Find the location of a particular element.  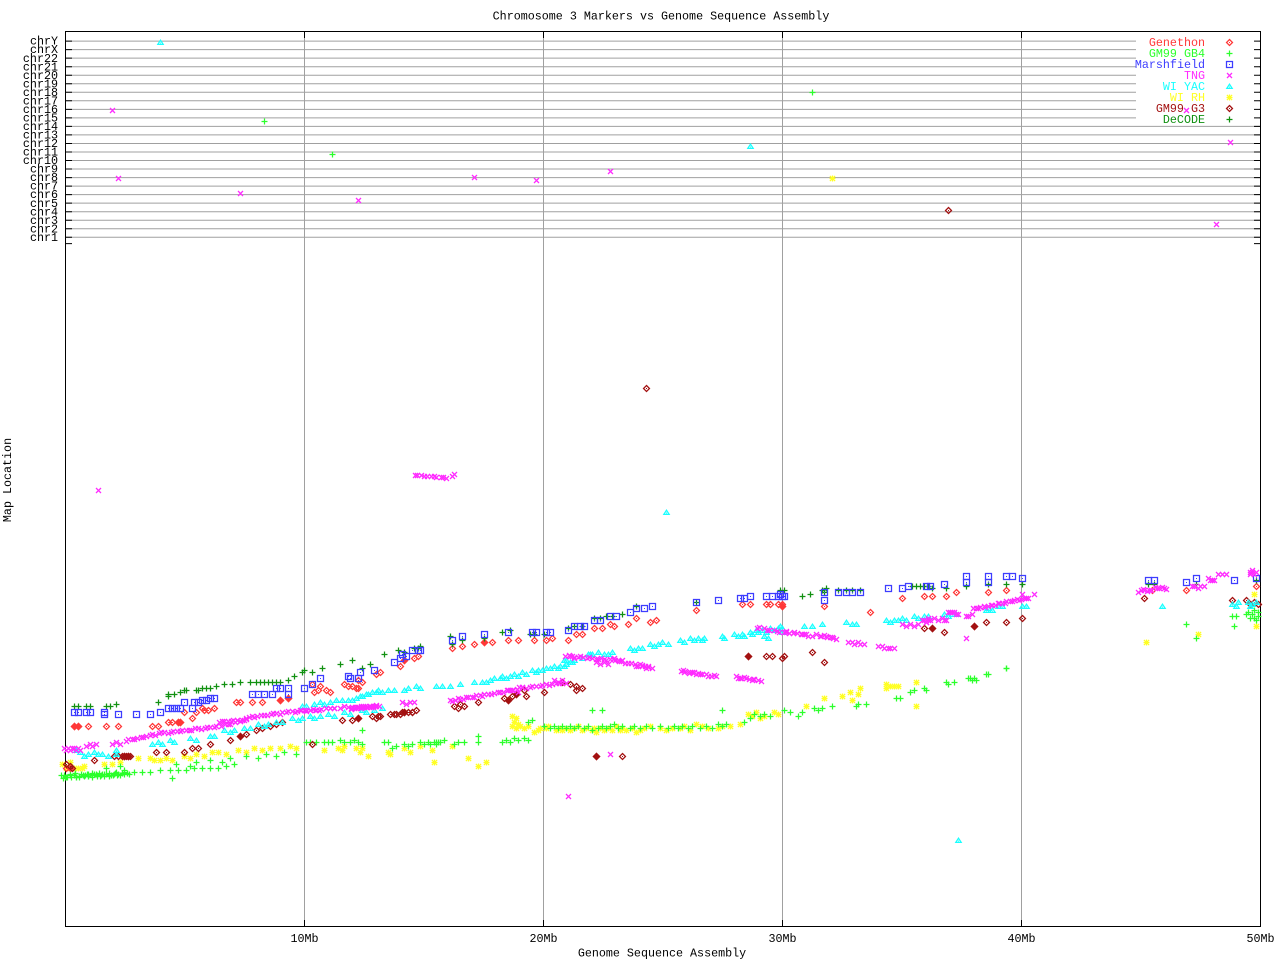

svg-text: chr20 is located at coordinates (40, 76).